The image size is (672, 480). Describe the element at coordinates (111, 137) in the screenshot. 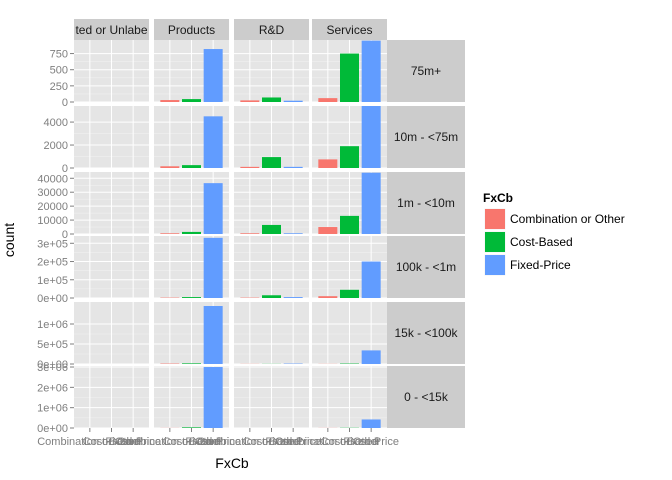

I see `panel-10m-75m-unlabeled-or-unlabeled` at that location.